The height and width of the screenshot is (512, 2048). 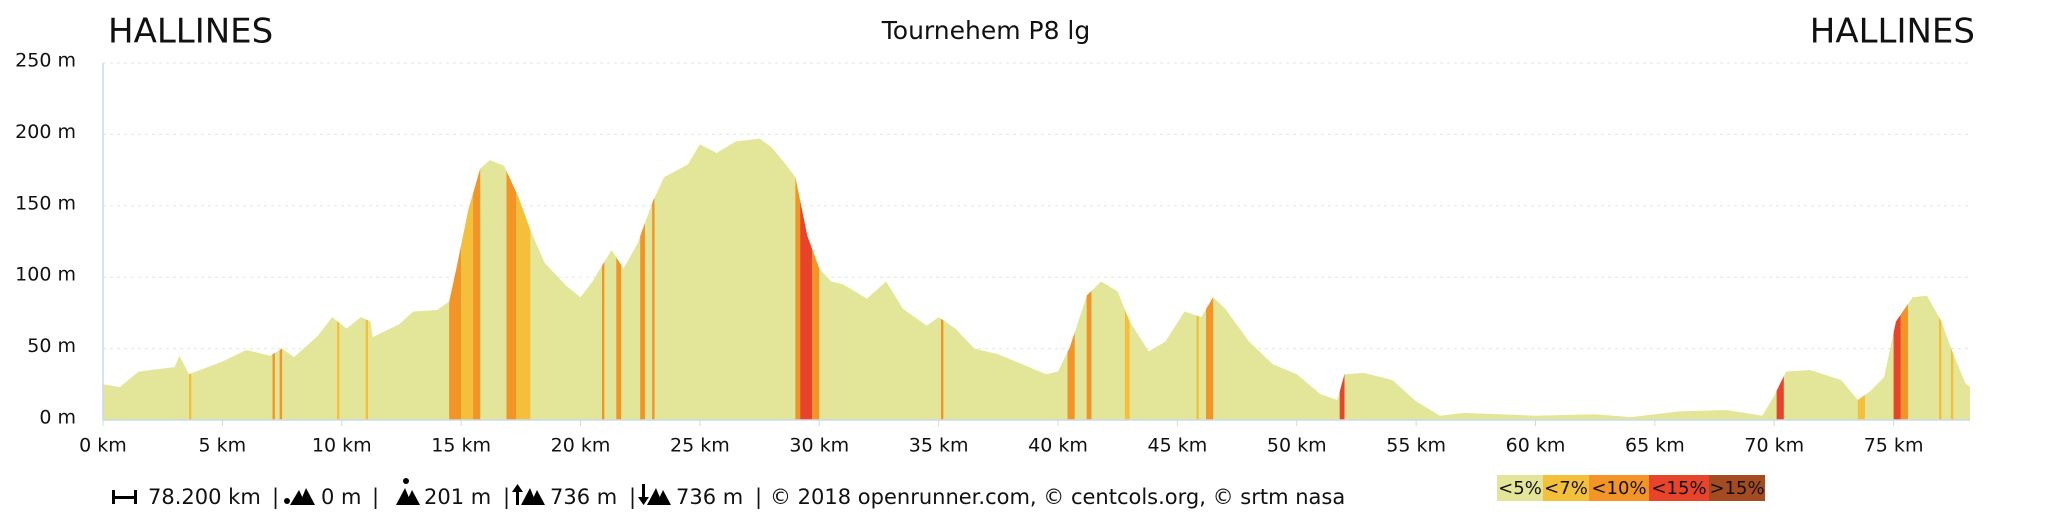 I want to click on distance-icon, so click(x=124, y=497).